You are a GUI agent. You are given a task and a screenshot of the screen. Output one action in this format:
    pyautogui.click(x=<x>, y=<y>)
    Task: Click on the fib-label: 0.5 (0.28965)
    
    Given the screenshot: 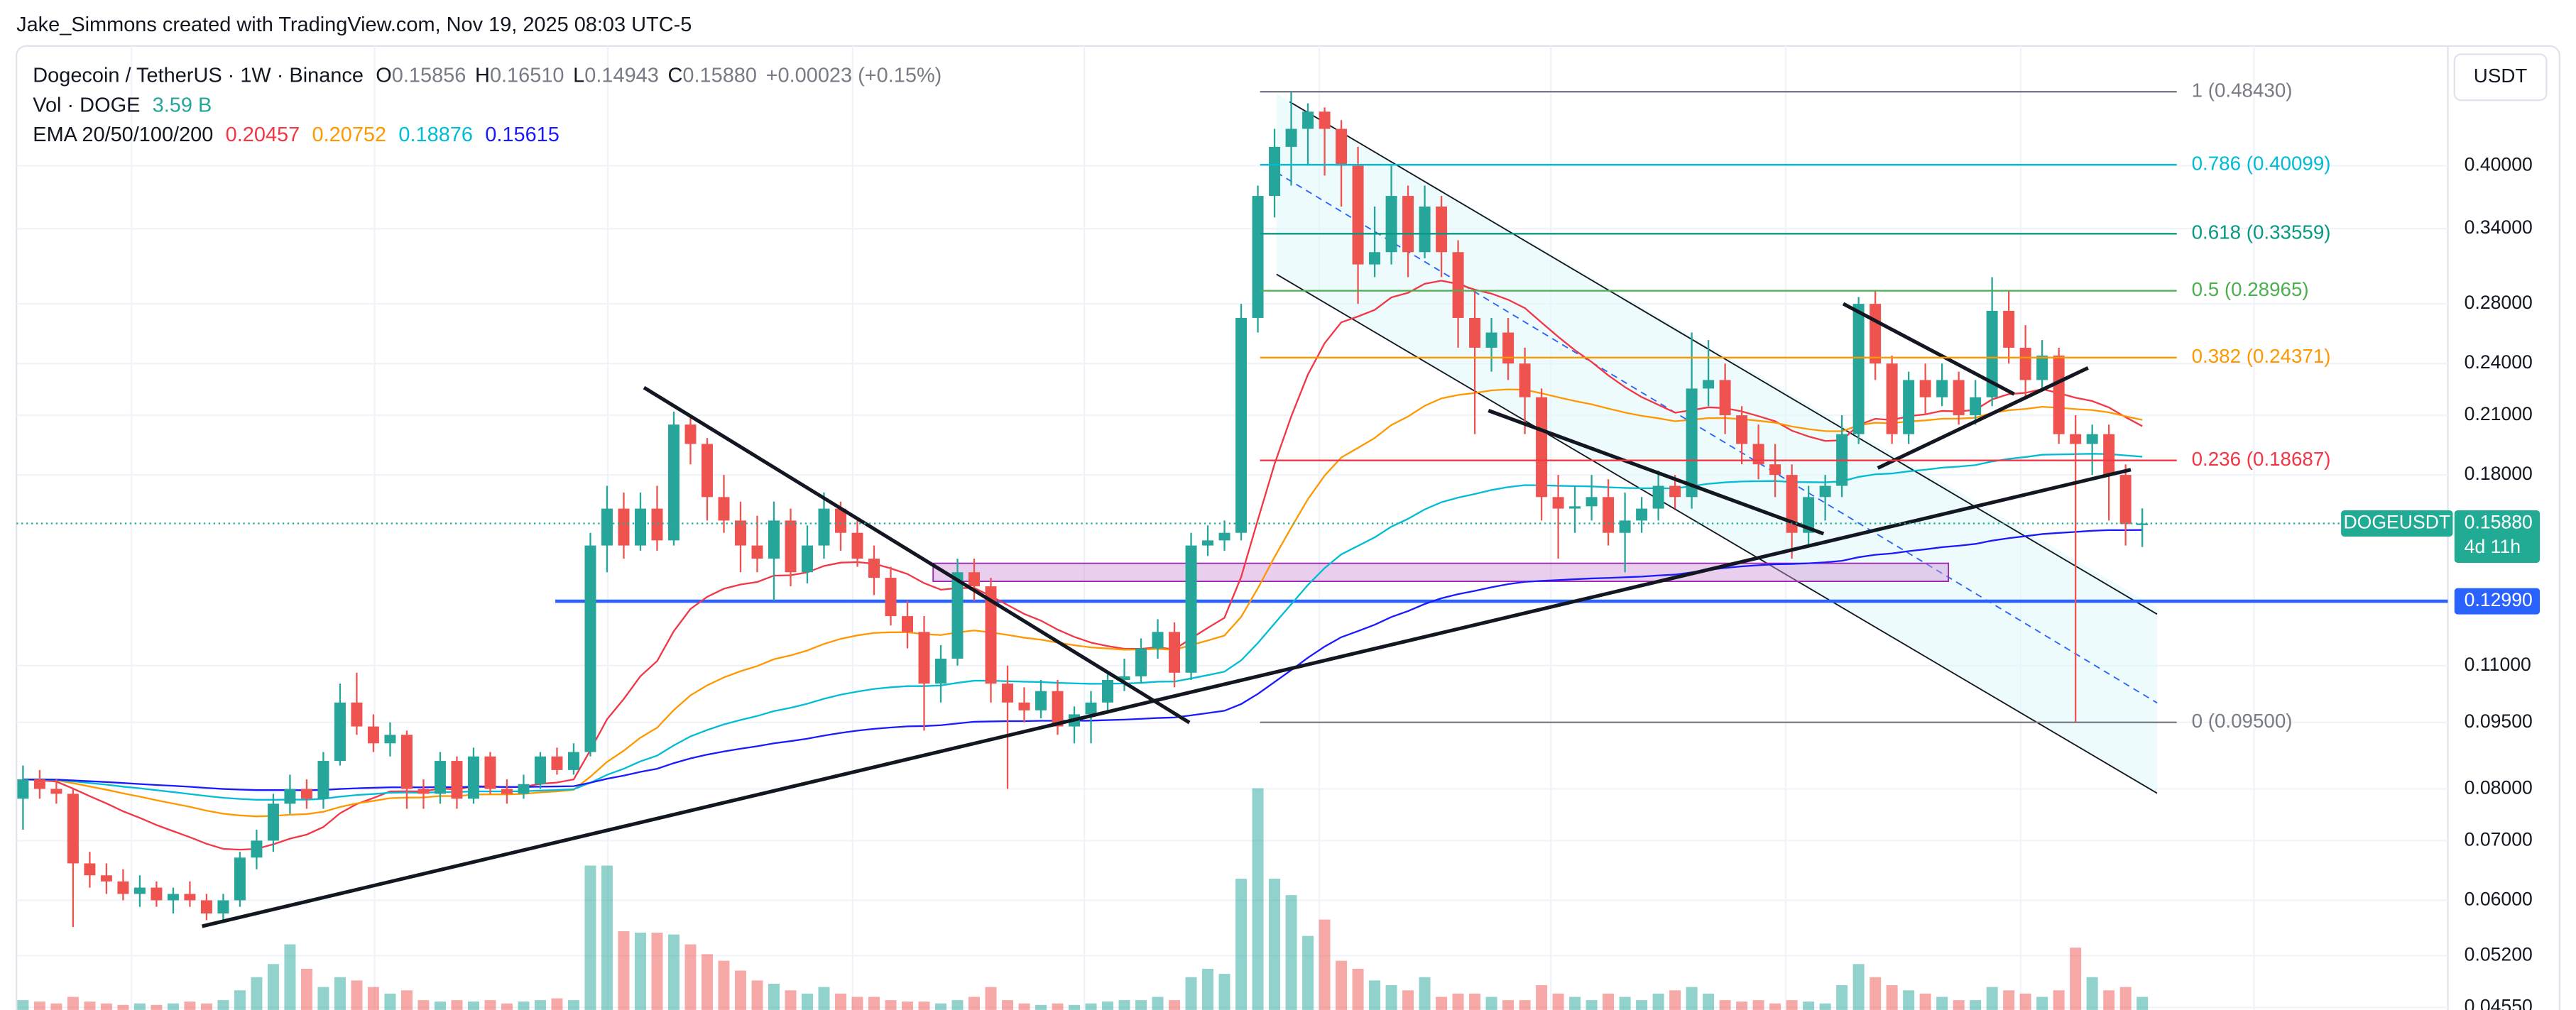 What is the action you would take?
    pyautogui.click(x=2250, y=289)
    